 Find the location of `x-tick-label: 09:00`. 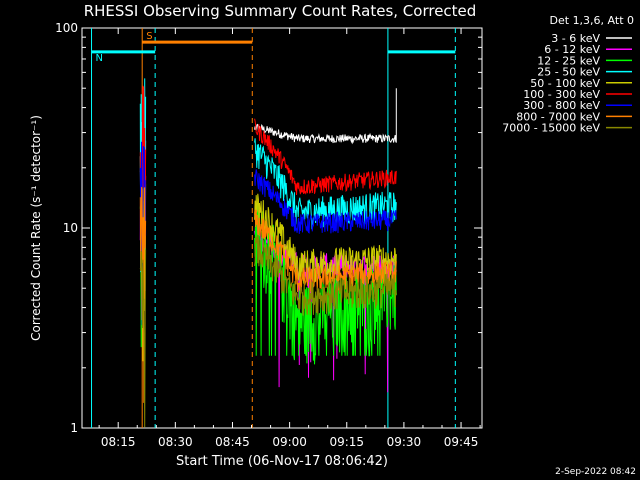

x-tick-label: 09:00 is located at coordinates (289, 442).